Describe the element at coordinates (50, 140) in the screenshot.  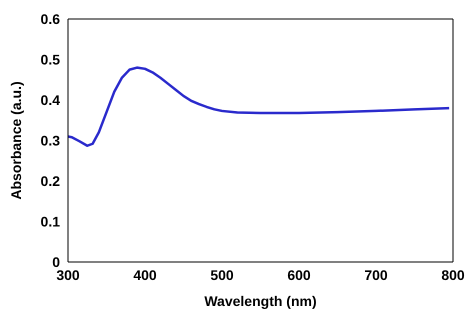
I see `y-tick-label: 0.3` at that location.